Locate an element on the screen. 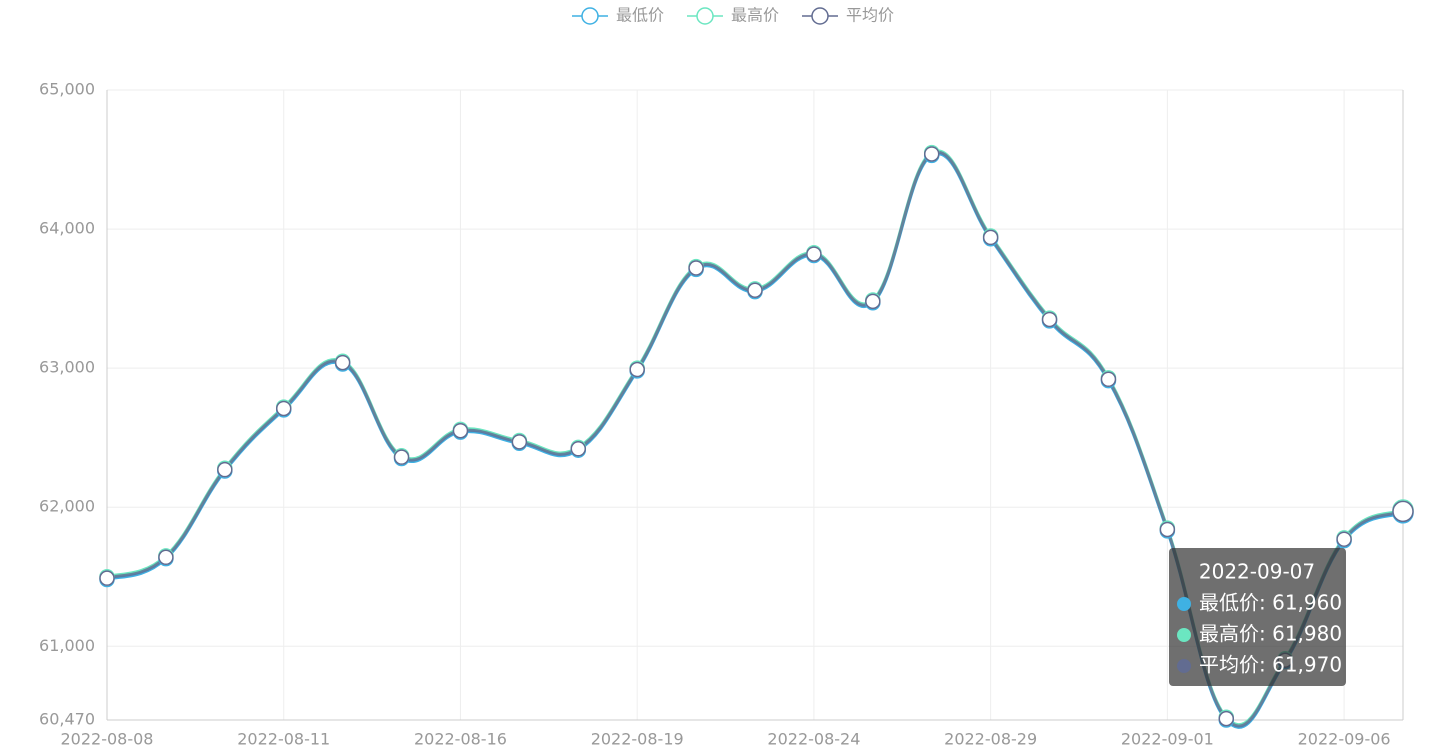  tooltip-row: 最低价: 61,960 is located at coordinates (1270, 603).